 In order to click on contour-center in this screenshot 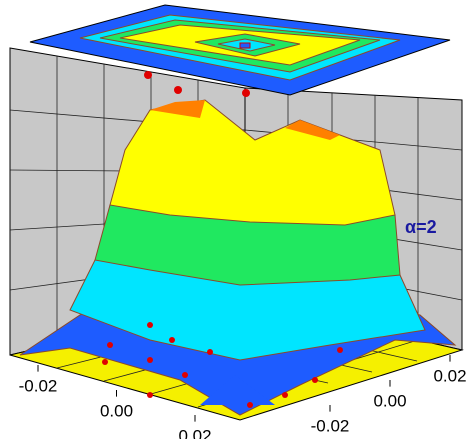, I will do `click(245, 45)`.